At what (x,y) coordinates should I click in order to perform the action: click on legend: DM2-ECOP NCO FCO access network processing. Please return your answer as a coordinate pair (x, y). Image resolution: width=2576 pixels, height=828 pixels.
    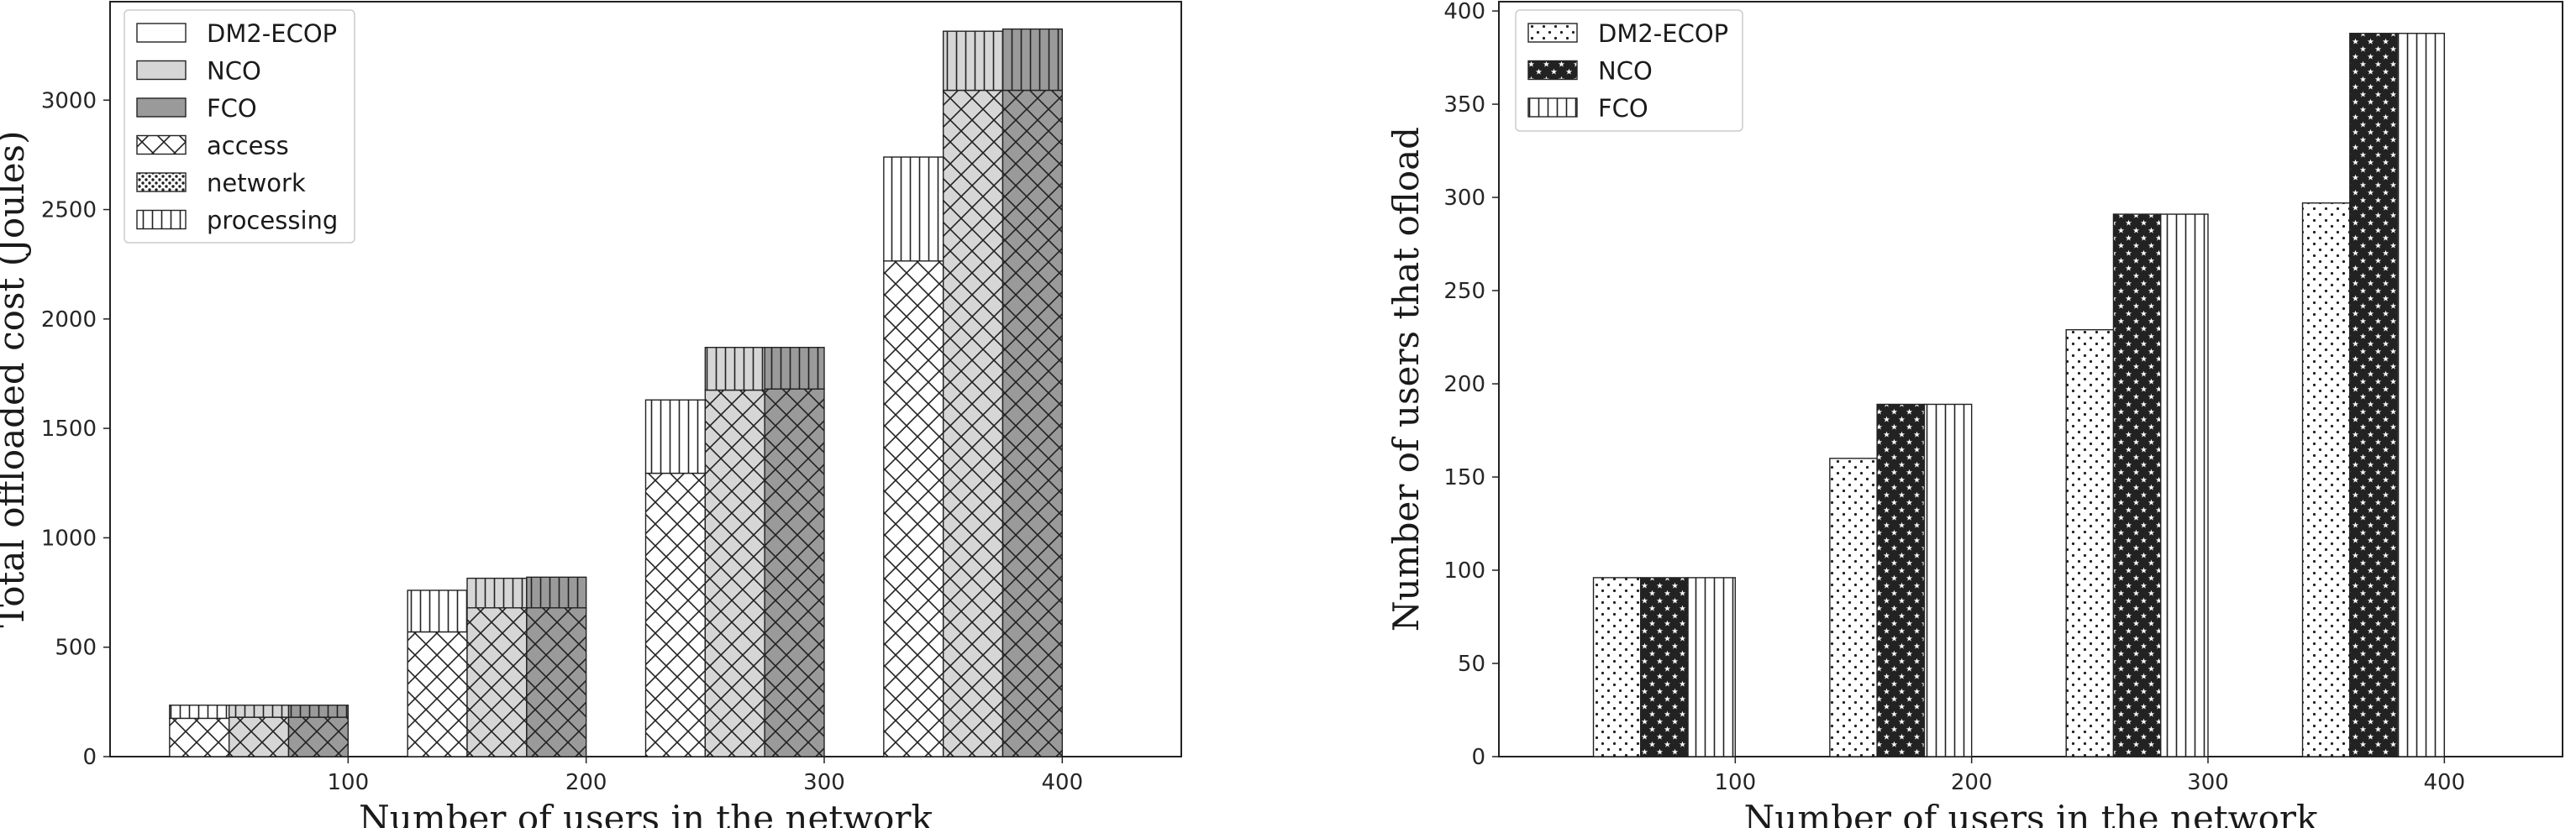
    Looking at the image, I should click on (239, 126).